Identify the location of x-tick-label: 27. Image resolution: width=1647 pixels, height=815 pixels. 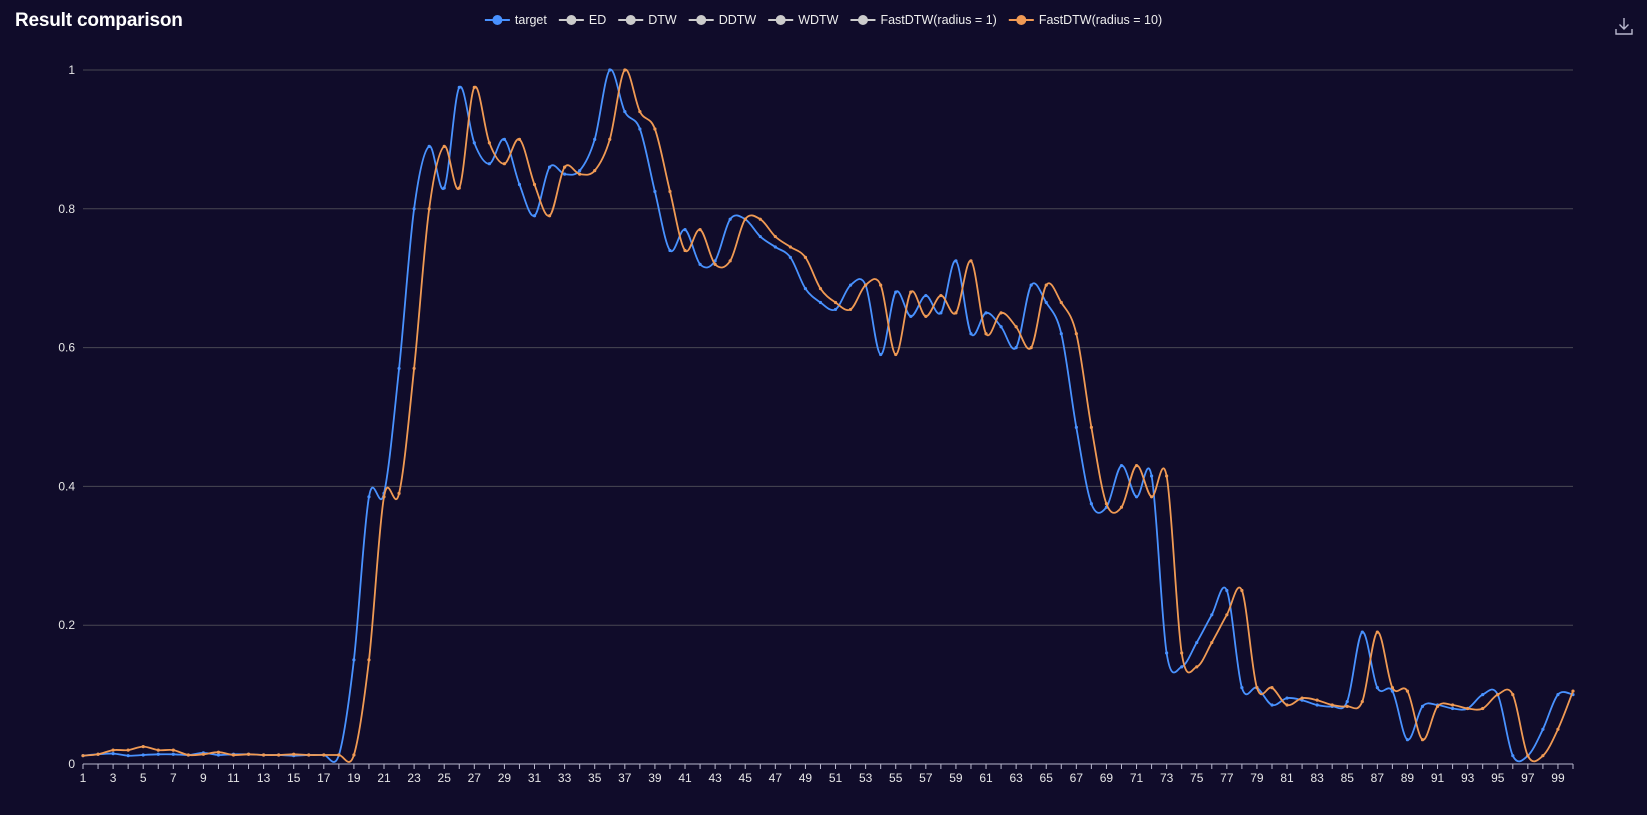
(475, 778).